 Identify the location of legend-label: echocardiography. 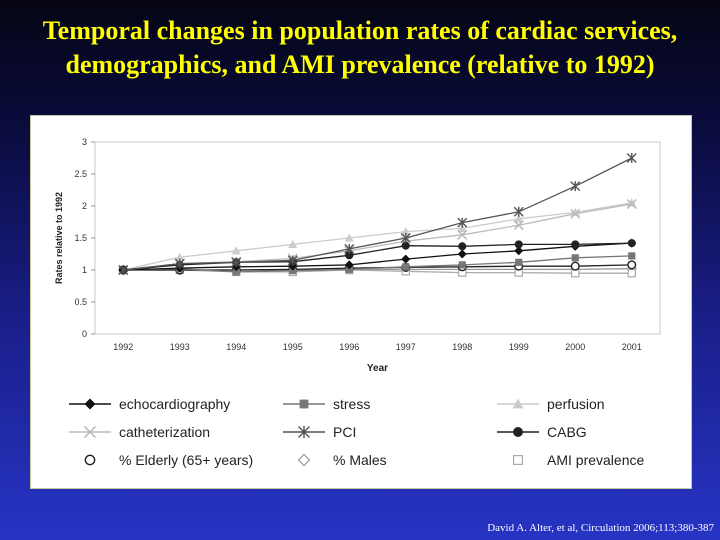
(174, 404).